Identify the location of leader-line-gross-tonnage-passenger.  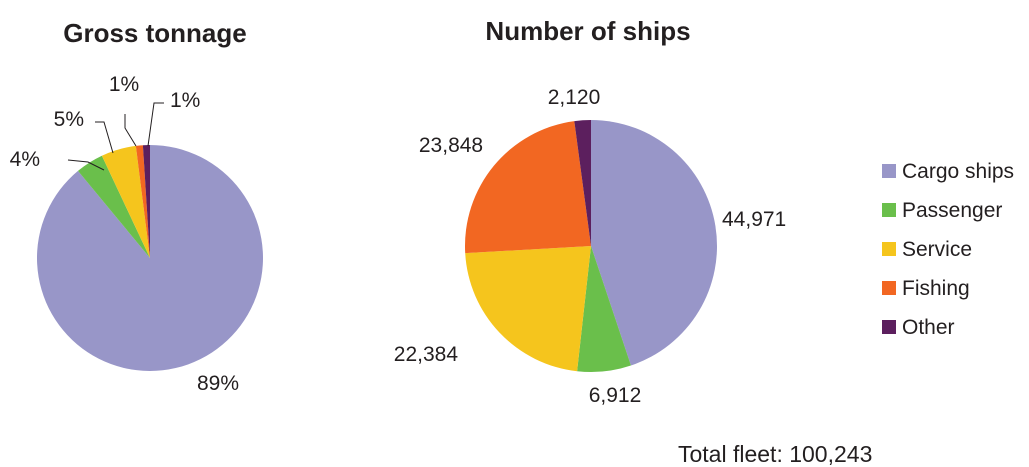
(86, 165).